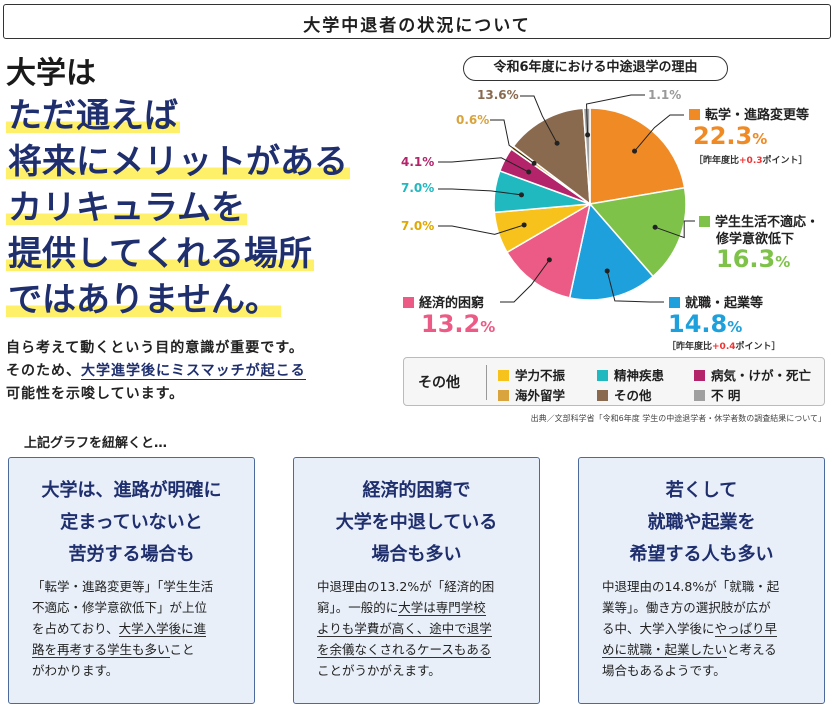  Describe the element at coordinates (452, 303) in the screenshot. I see `keizai-name-text: 経済的困窮` at that location.